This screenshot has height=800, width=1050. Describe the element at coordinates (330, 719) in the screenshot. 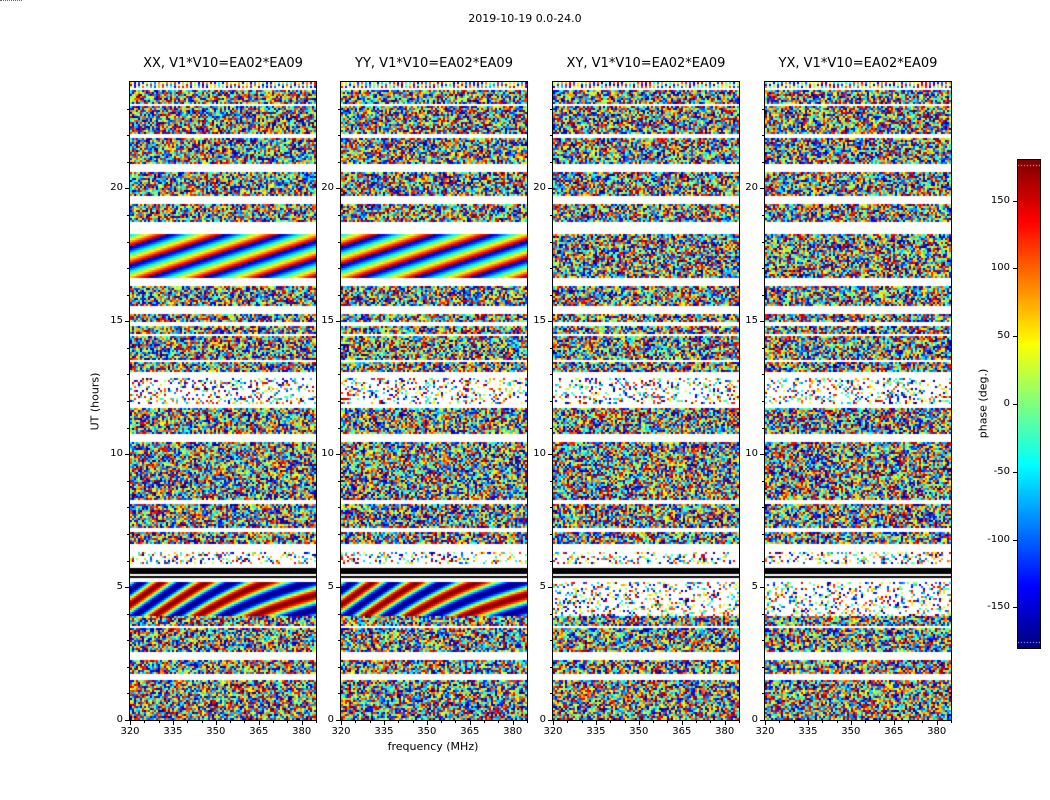

I see `y-tick-label: 0` at that location.